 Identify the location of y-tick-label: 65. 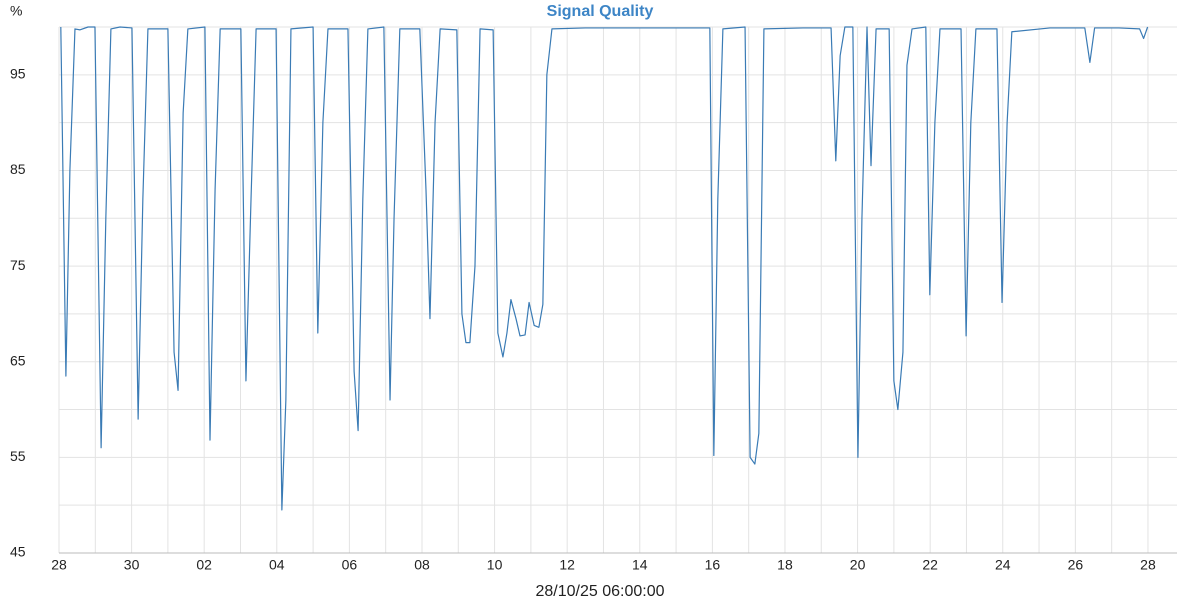
(18, 360).